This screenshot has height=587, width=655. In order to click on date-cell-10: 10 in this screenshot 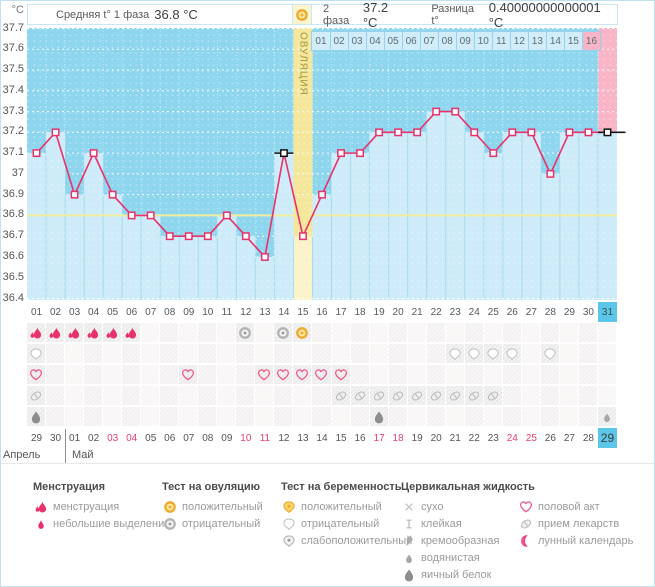, I will do `click(246, 438)`.